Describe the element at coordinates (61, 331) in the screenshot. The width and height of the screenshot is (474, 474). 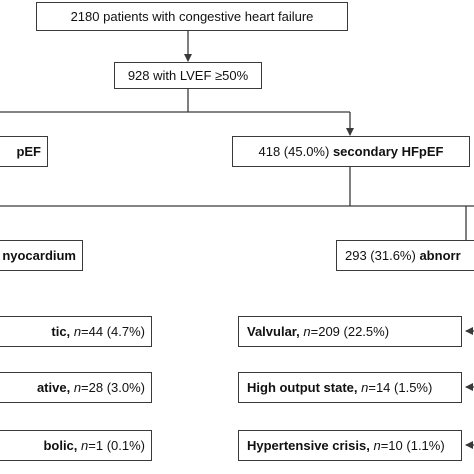
I see `left-row1-label: tic,` at that location.